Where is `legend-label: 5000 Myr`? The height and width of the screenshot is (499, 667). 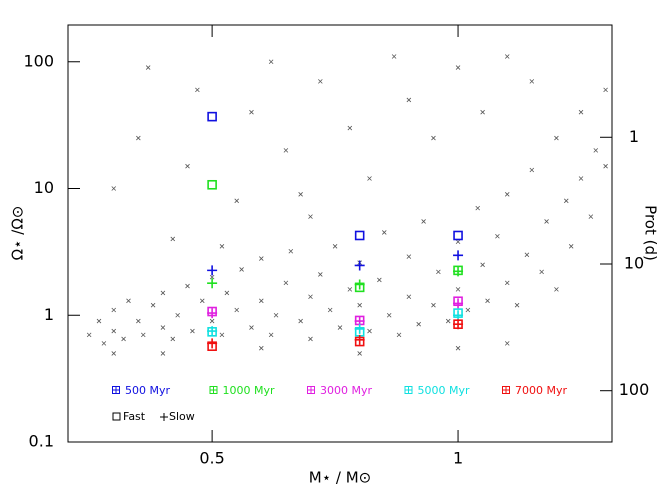 legend-label: 5000 Myr is located at coordinates (444, 390).